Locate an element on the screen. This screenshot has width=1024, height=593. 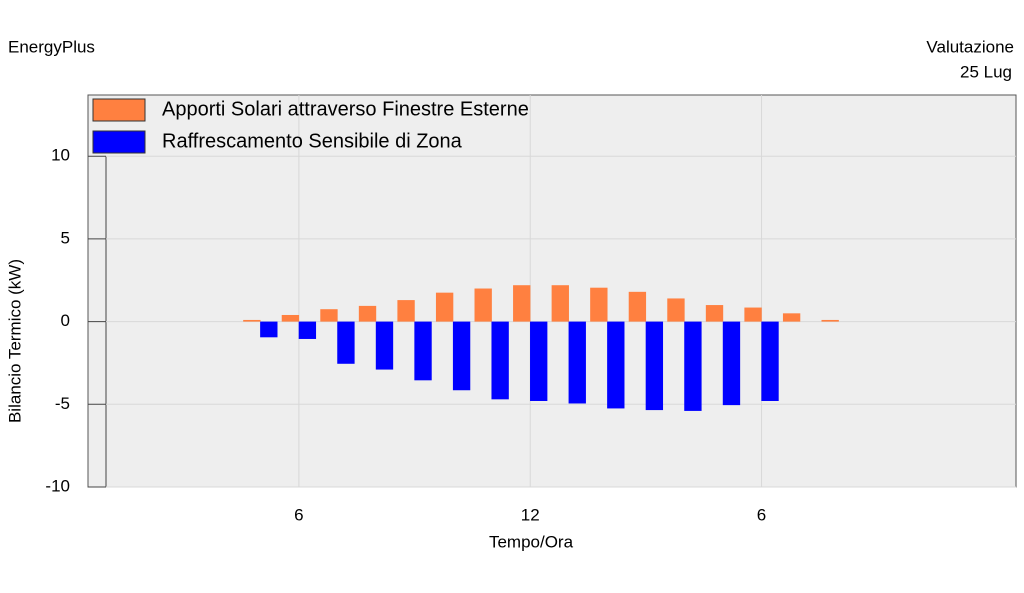
legend-label: Raffrescamento Sensibile di Zona is located at coordinates (312, 141).